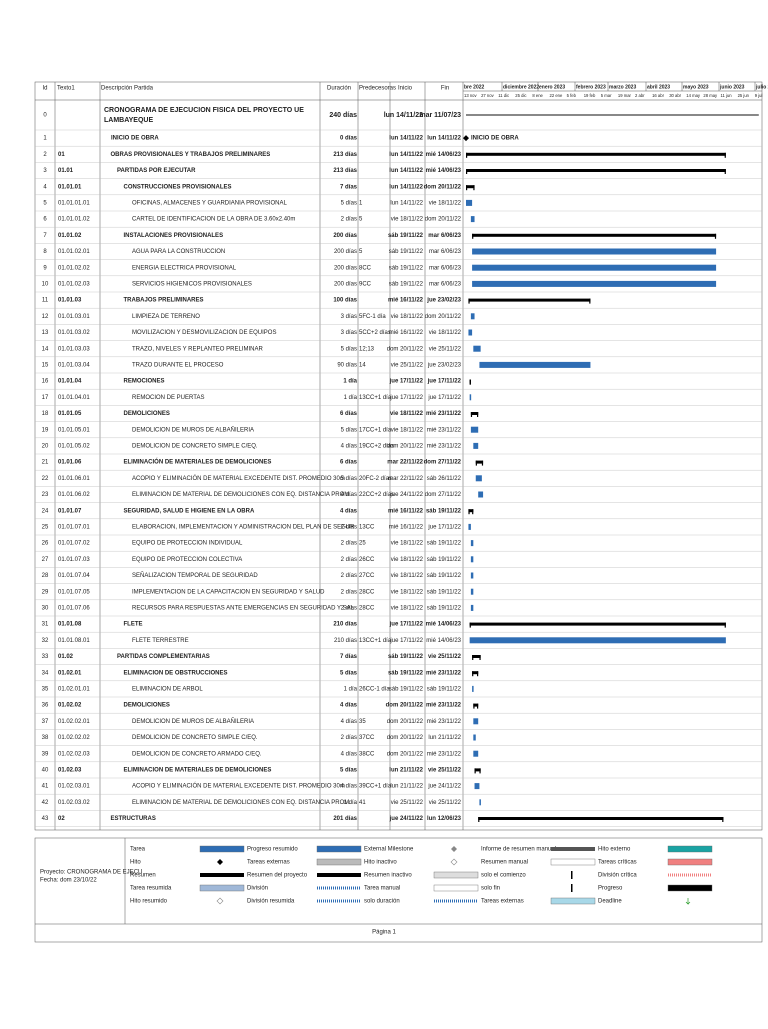 This screenshot has width=768, height=1029. What do you see at coordinates (45, 203) in the screenshot?
I see `row-id: 5` at bounding box center [45, 203].